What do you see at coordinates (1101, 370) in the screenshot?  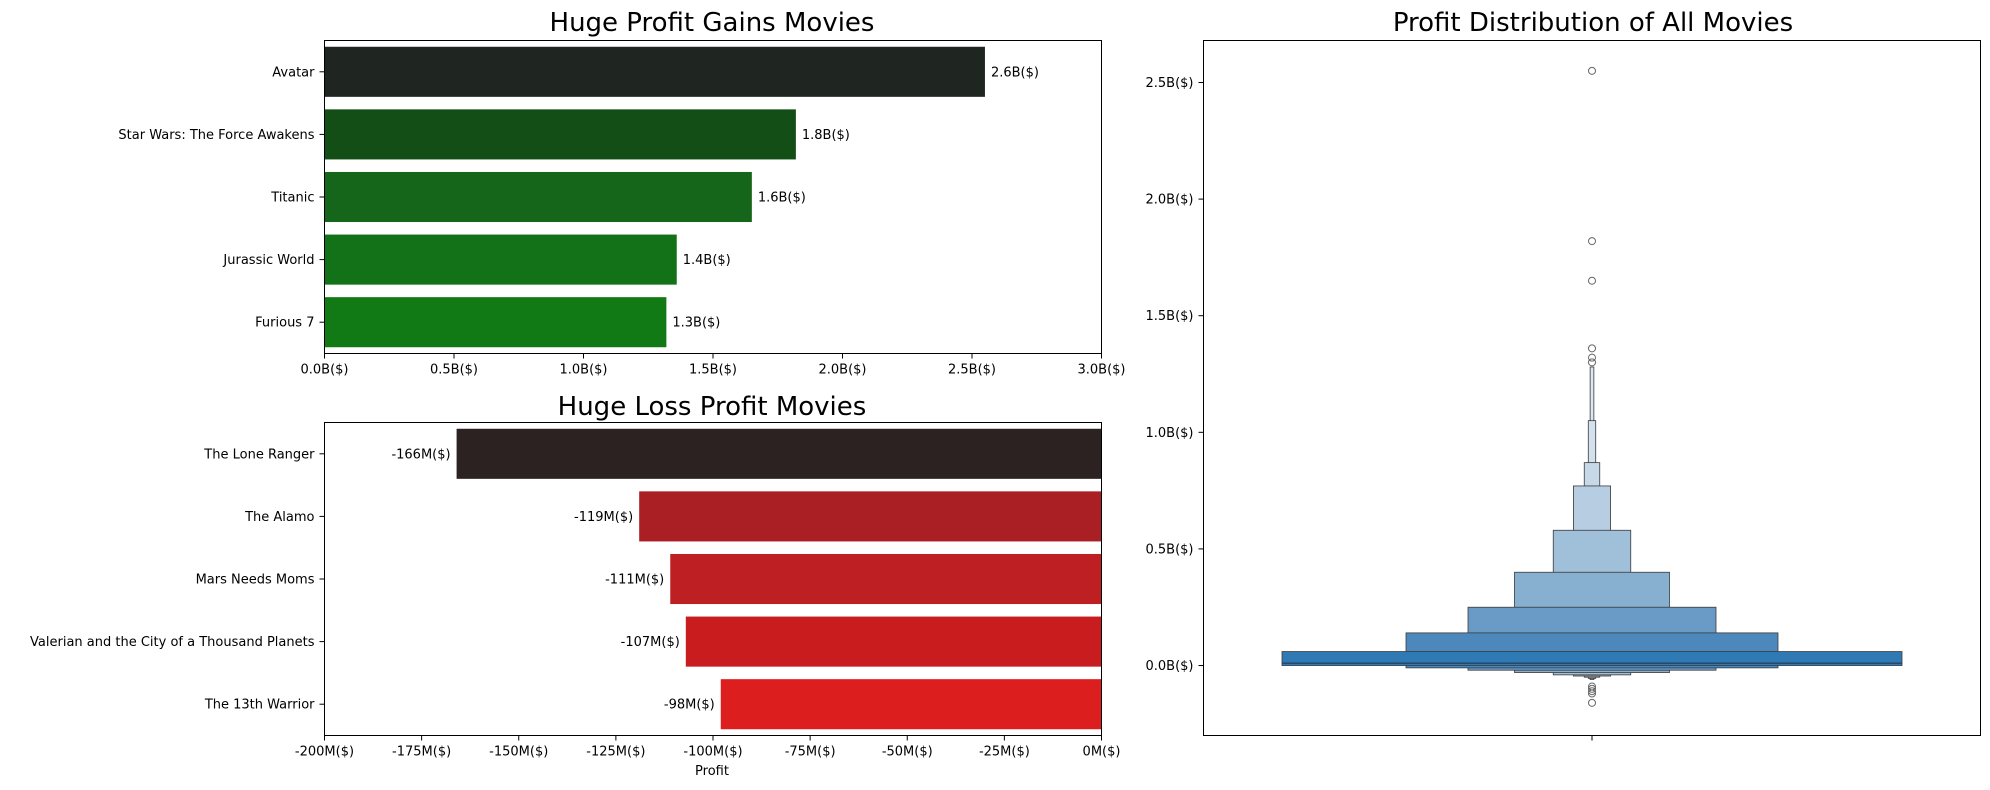 I see `x-tick-label: 3.0B($)` at bounding box center [1101, 370].